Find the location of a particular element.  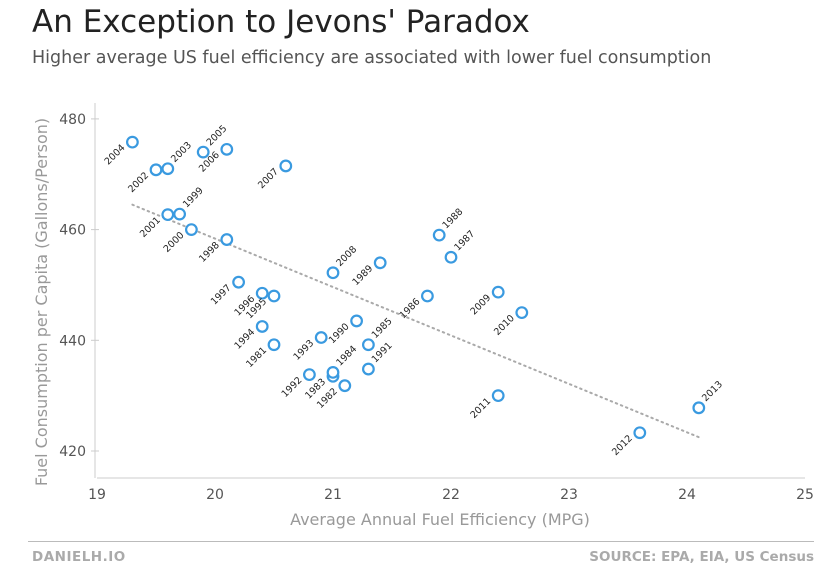

point-label: 2003 is located at coordinates (181, 152).